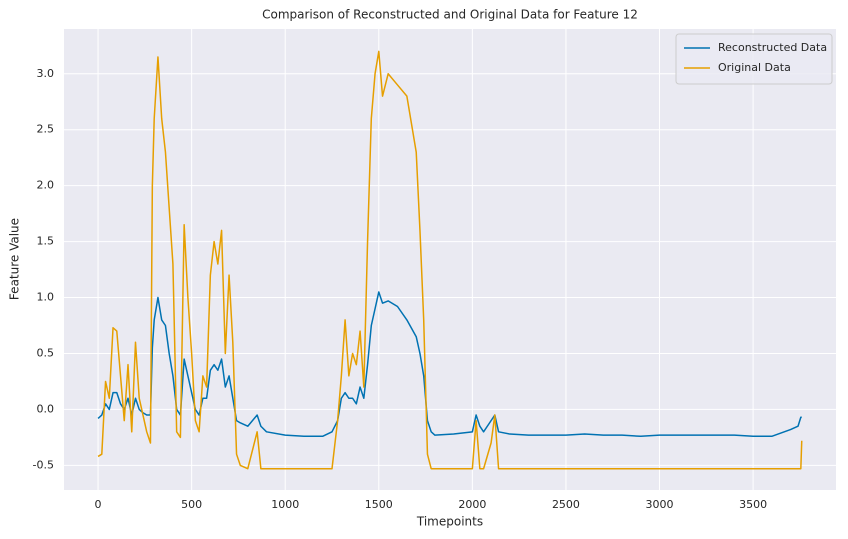 This screenshot has width=848, height=539. What do you see at coordinates (43, 464) in the screenshot?
I see `y-tick-label: -0.5` at bounding box center [43, 464].